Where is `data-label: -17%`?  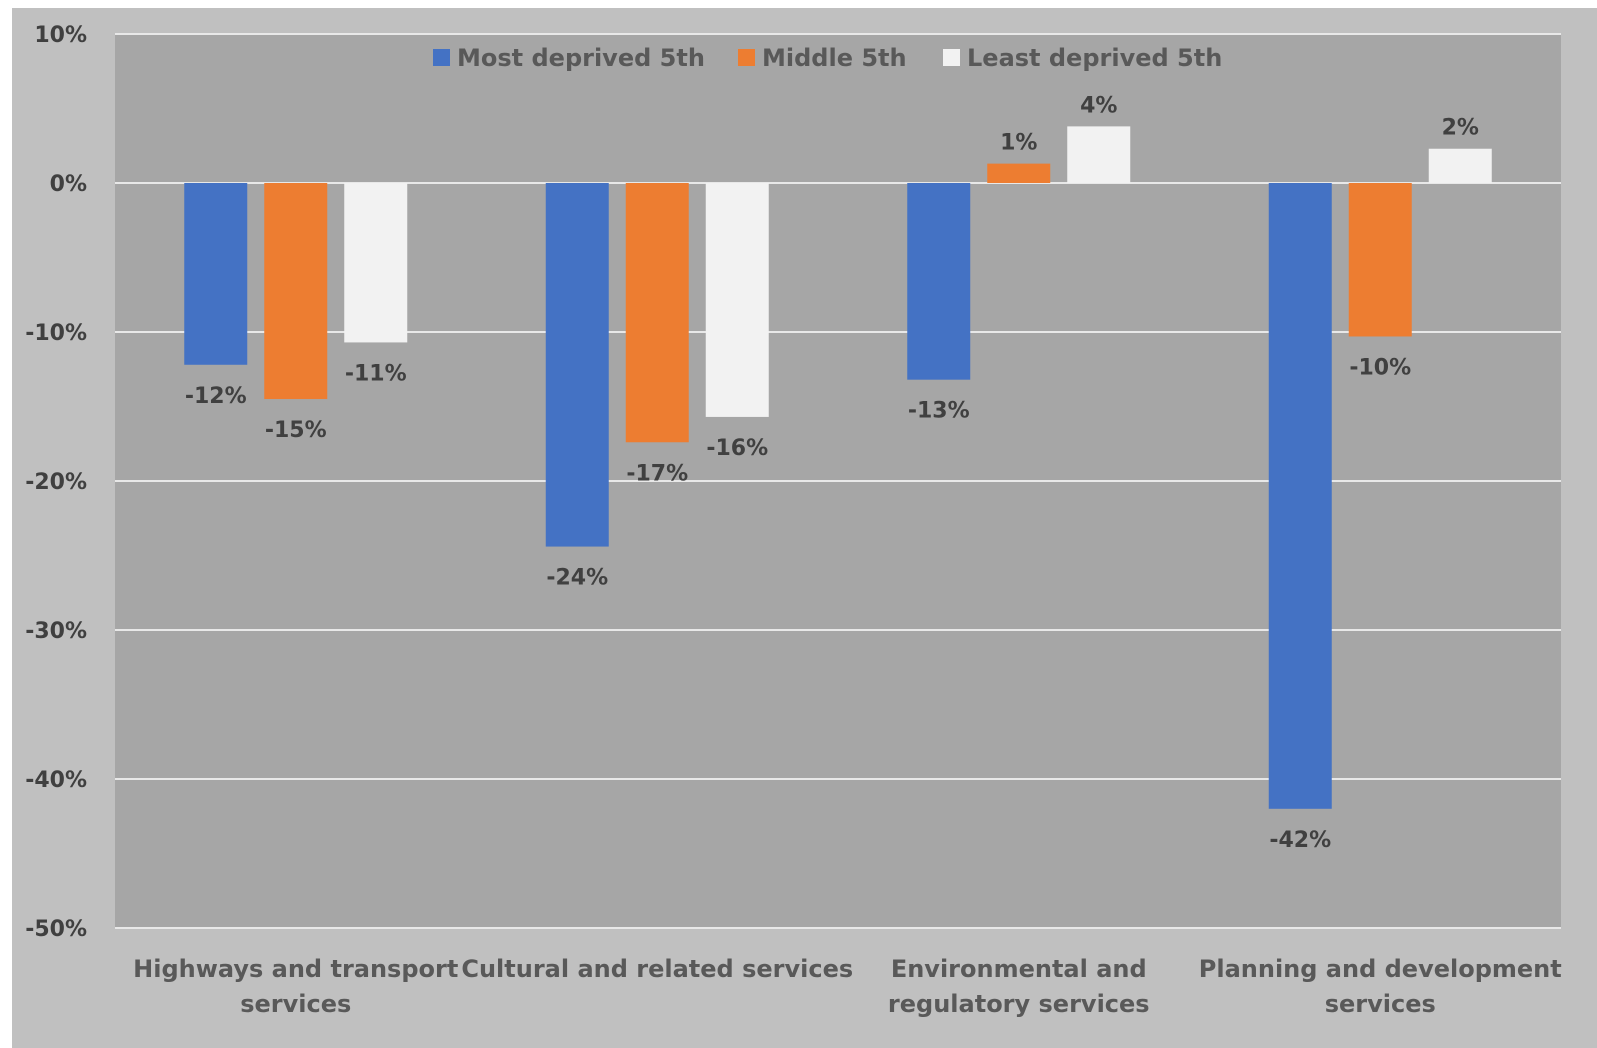
data-label: -17% is located at coordinates (657, 473).